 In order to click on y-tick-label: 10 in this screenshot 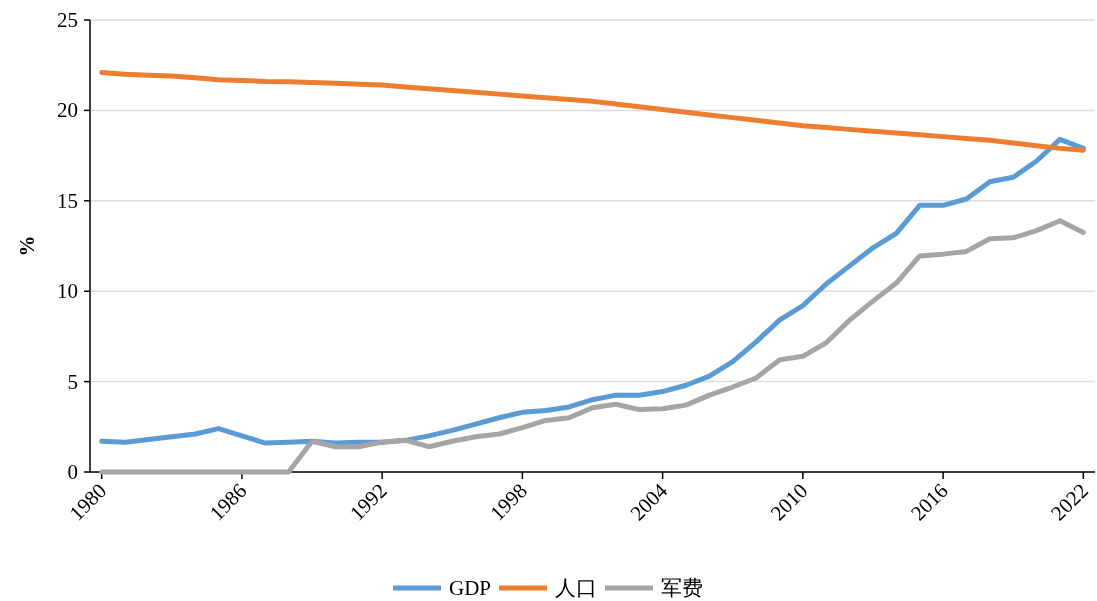, I will do `click(67, 291)`.